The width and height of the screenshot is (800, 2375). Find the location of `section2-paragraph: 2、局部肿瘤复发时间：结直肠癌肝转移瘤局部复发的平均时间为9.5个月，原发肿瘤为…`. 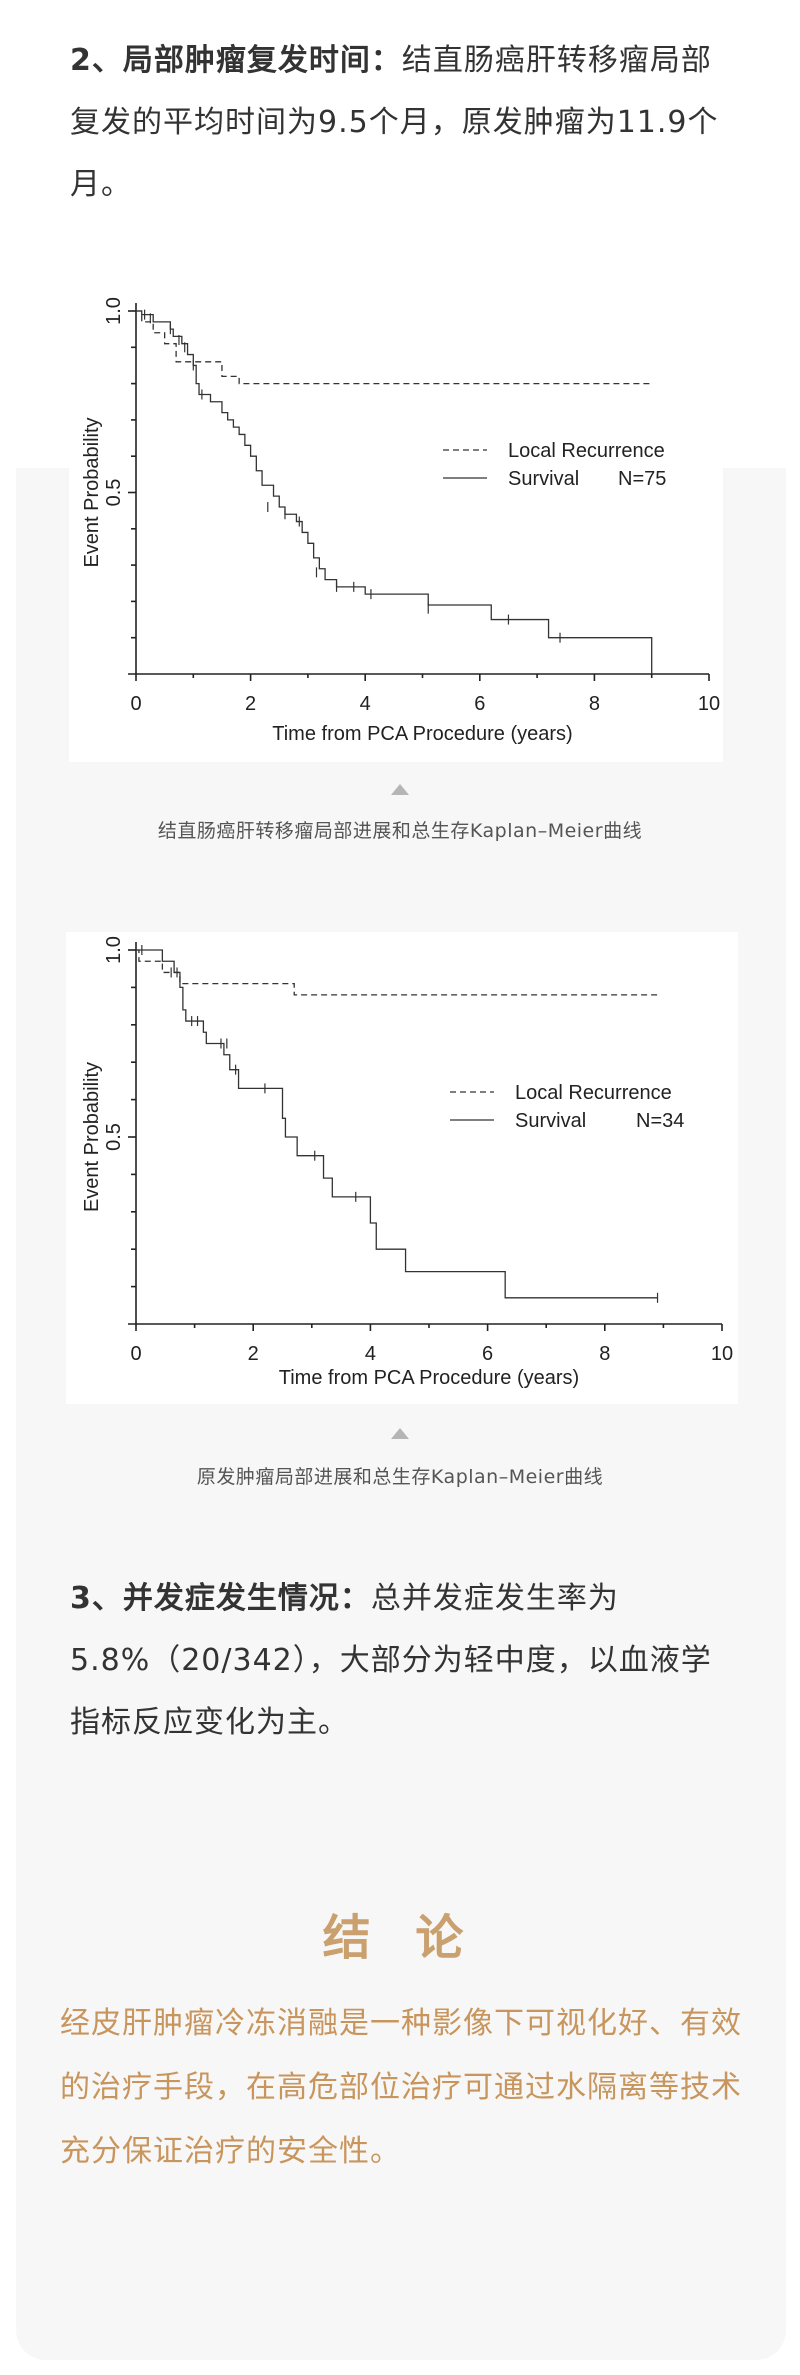

section2-paragraph: 2、局部肿瘤复发时间：结直肠癌肝转移瘤局部复发的平均时间为9.5个月，原发肿瘤为… is located at coordinates (405, 123).